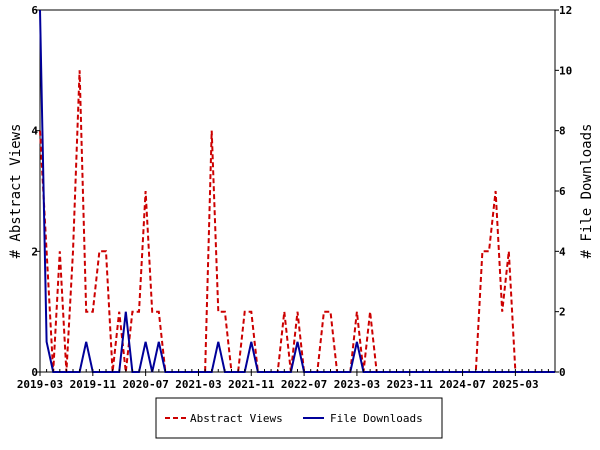  I want to click on x-tick-label: 2021-03, so click(198, 384).